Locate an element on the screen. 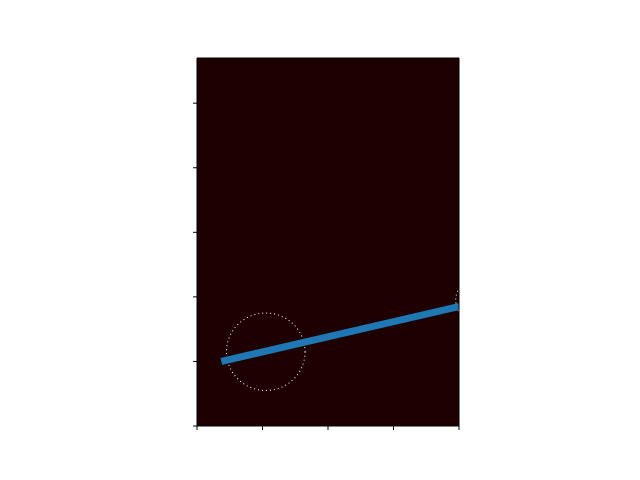 The width and height of the screenshot is (640, 480). annotation-layer is located at coordinates (342, 339).